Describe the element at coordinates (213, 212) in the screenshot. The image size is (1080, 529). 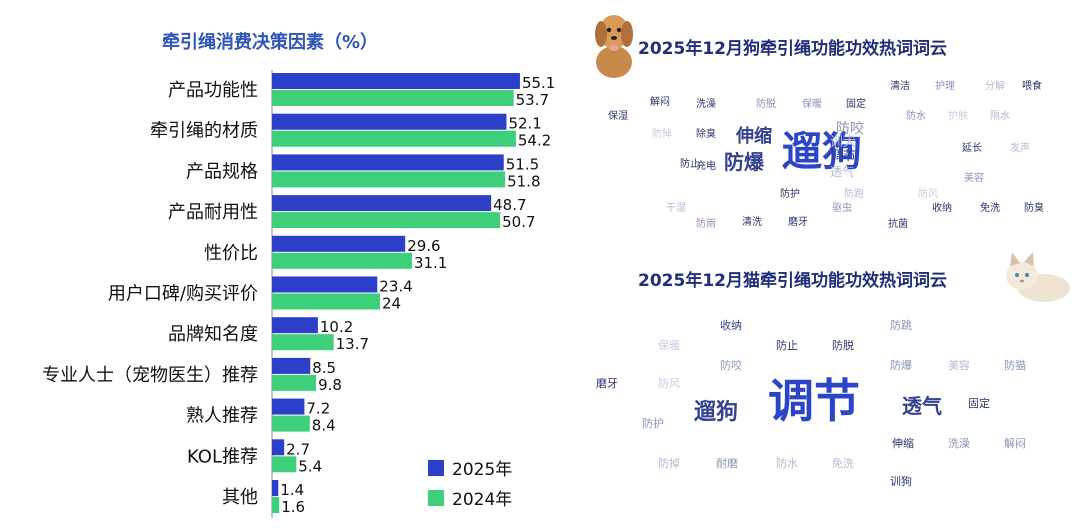
I see `category-label: 产品耐用性` at that location.